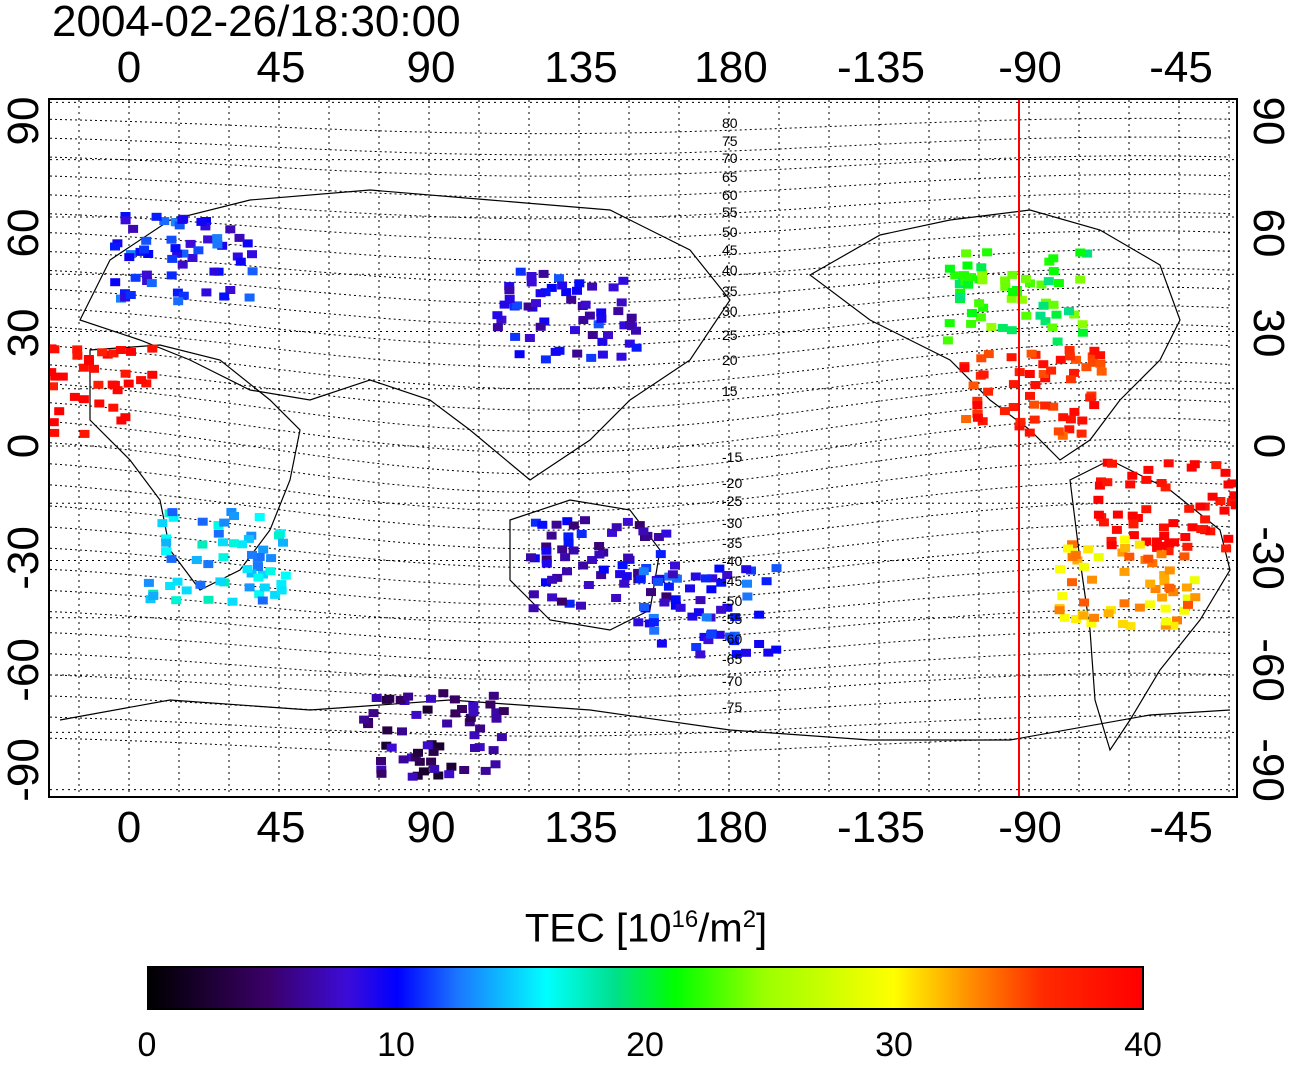  I want to click on mlat-label: 15, so click(730, 391).